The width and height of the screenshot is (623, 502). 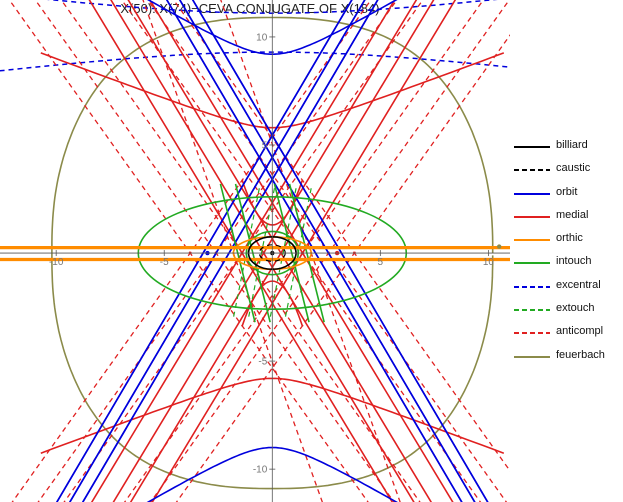 I want to click on legend-item-orbit: orbit, so click(x=568, y=197).